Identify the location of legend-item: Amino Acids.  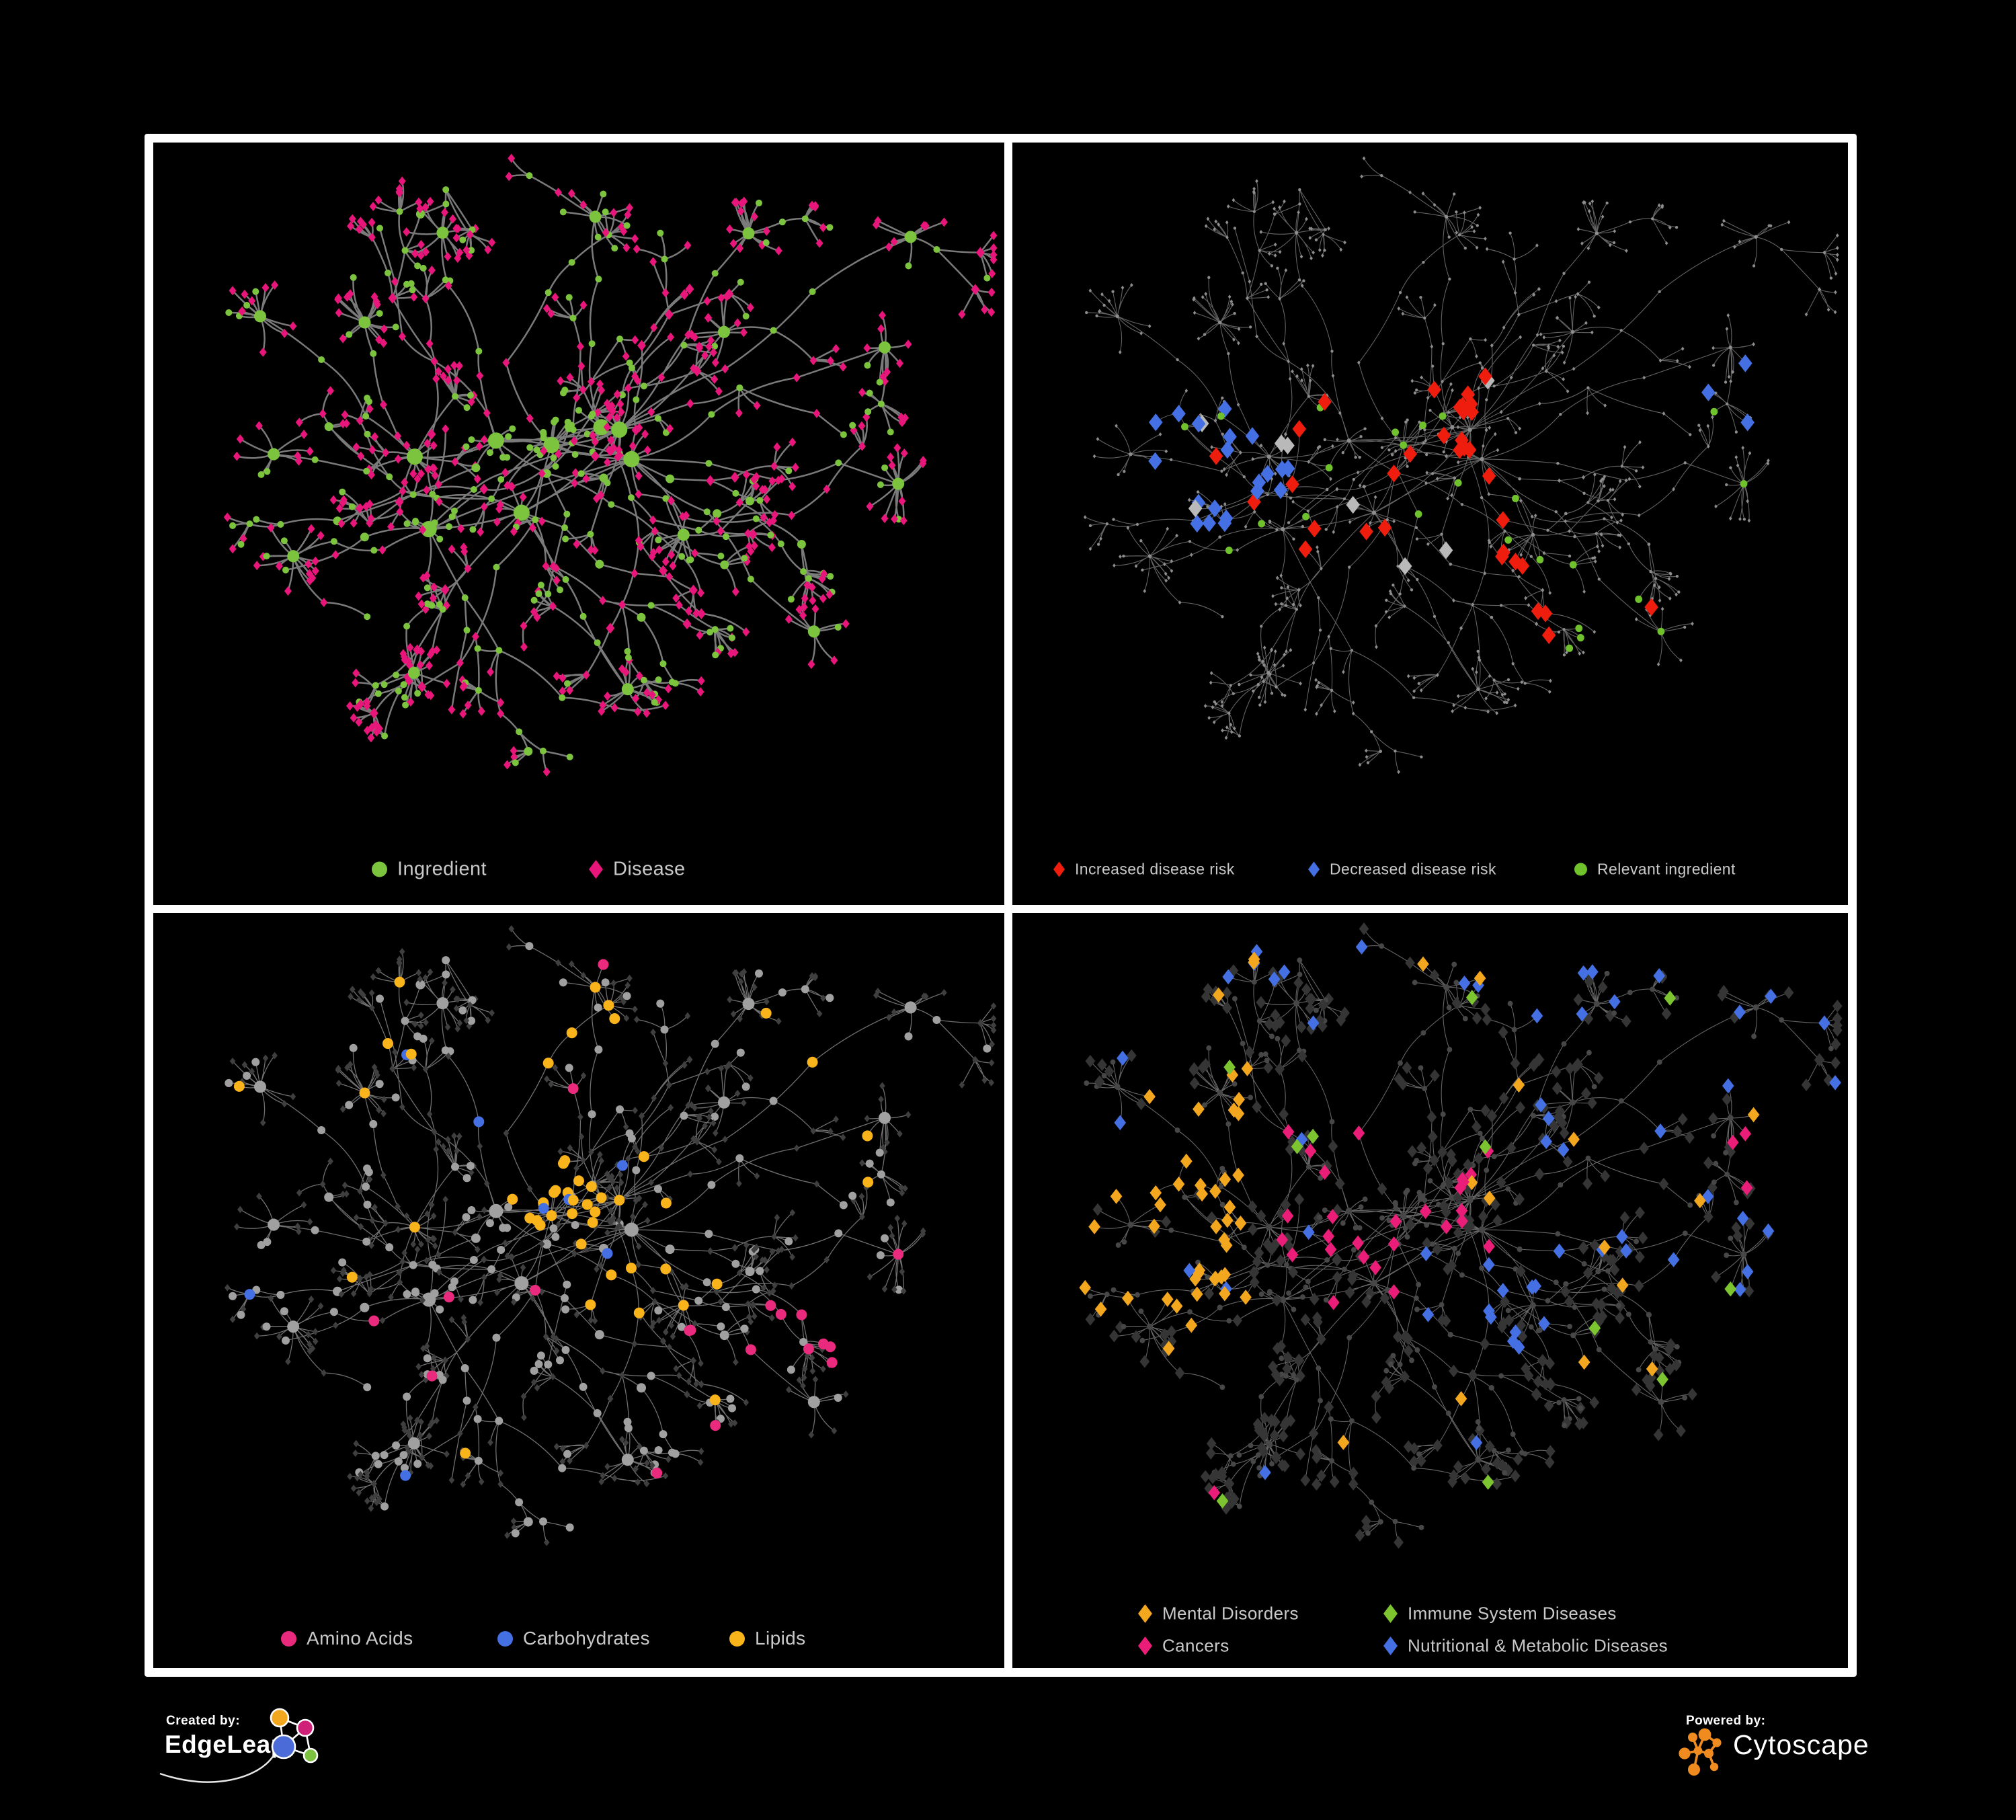
(347, 1638).